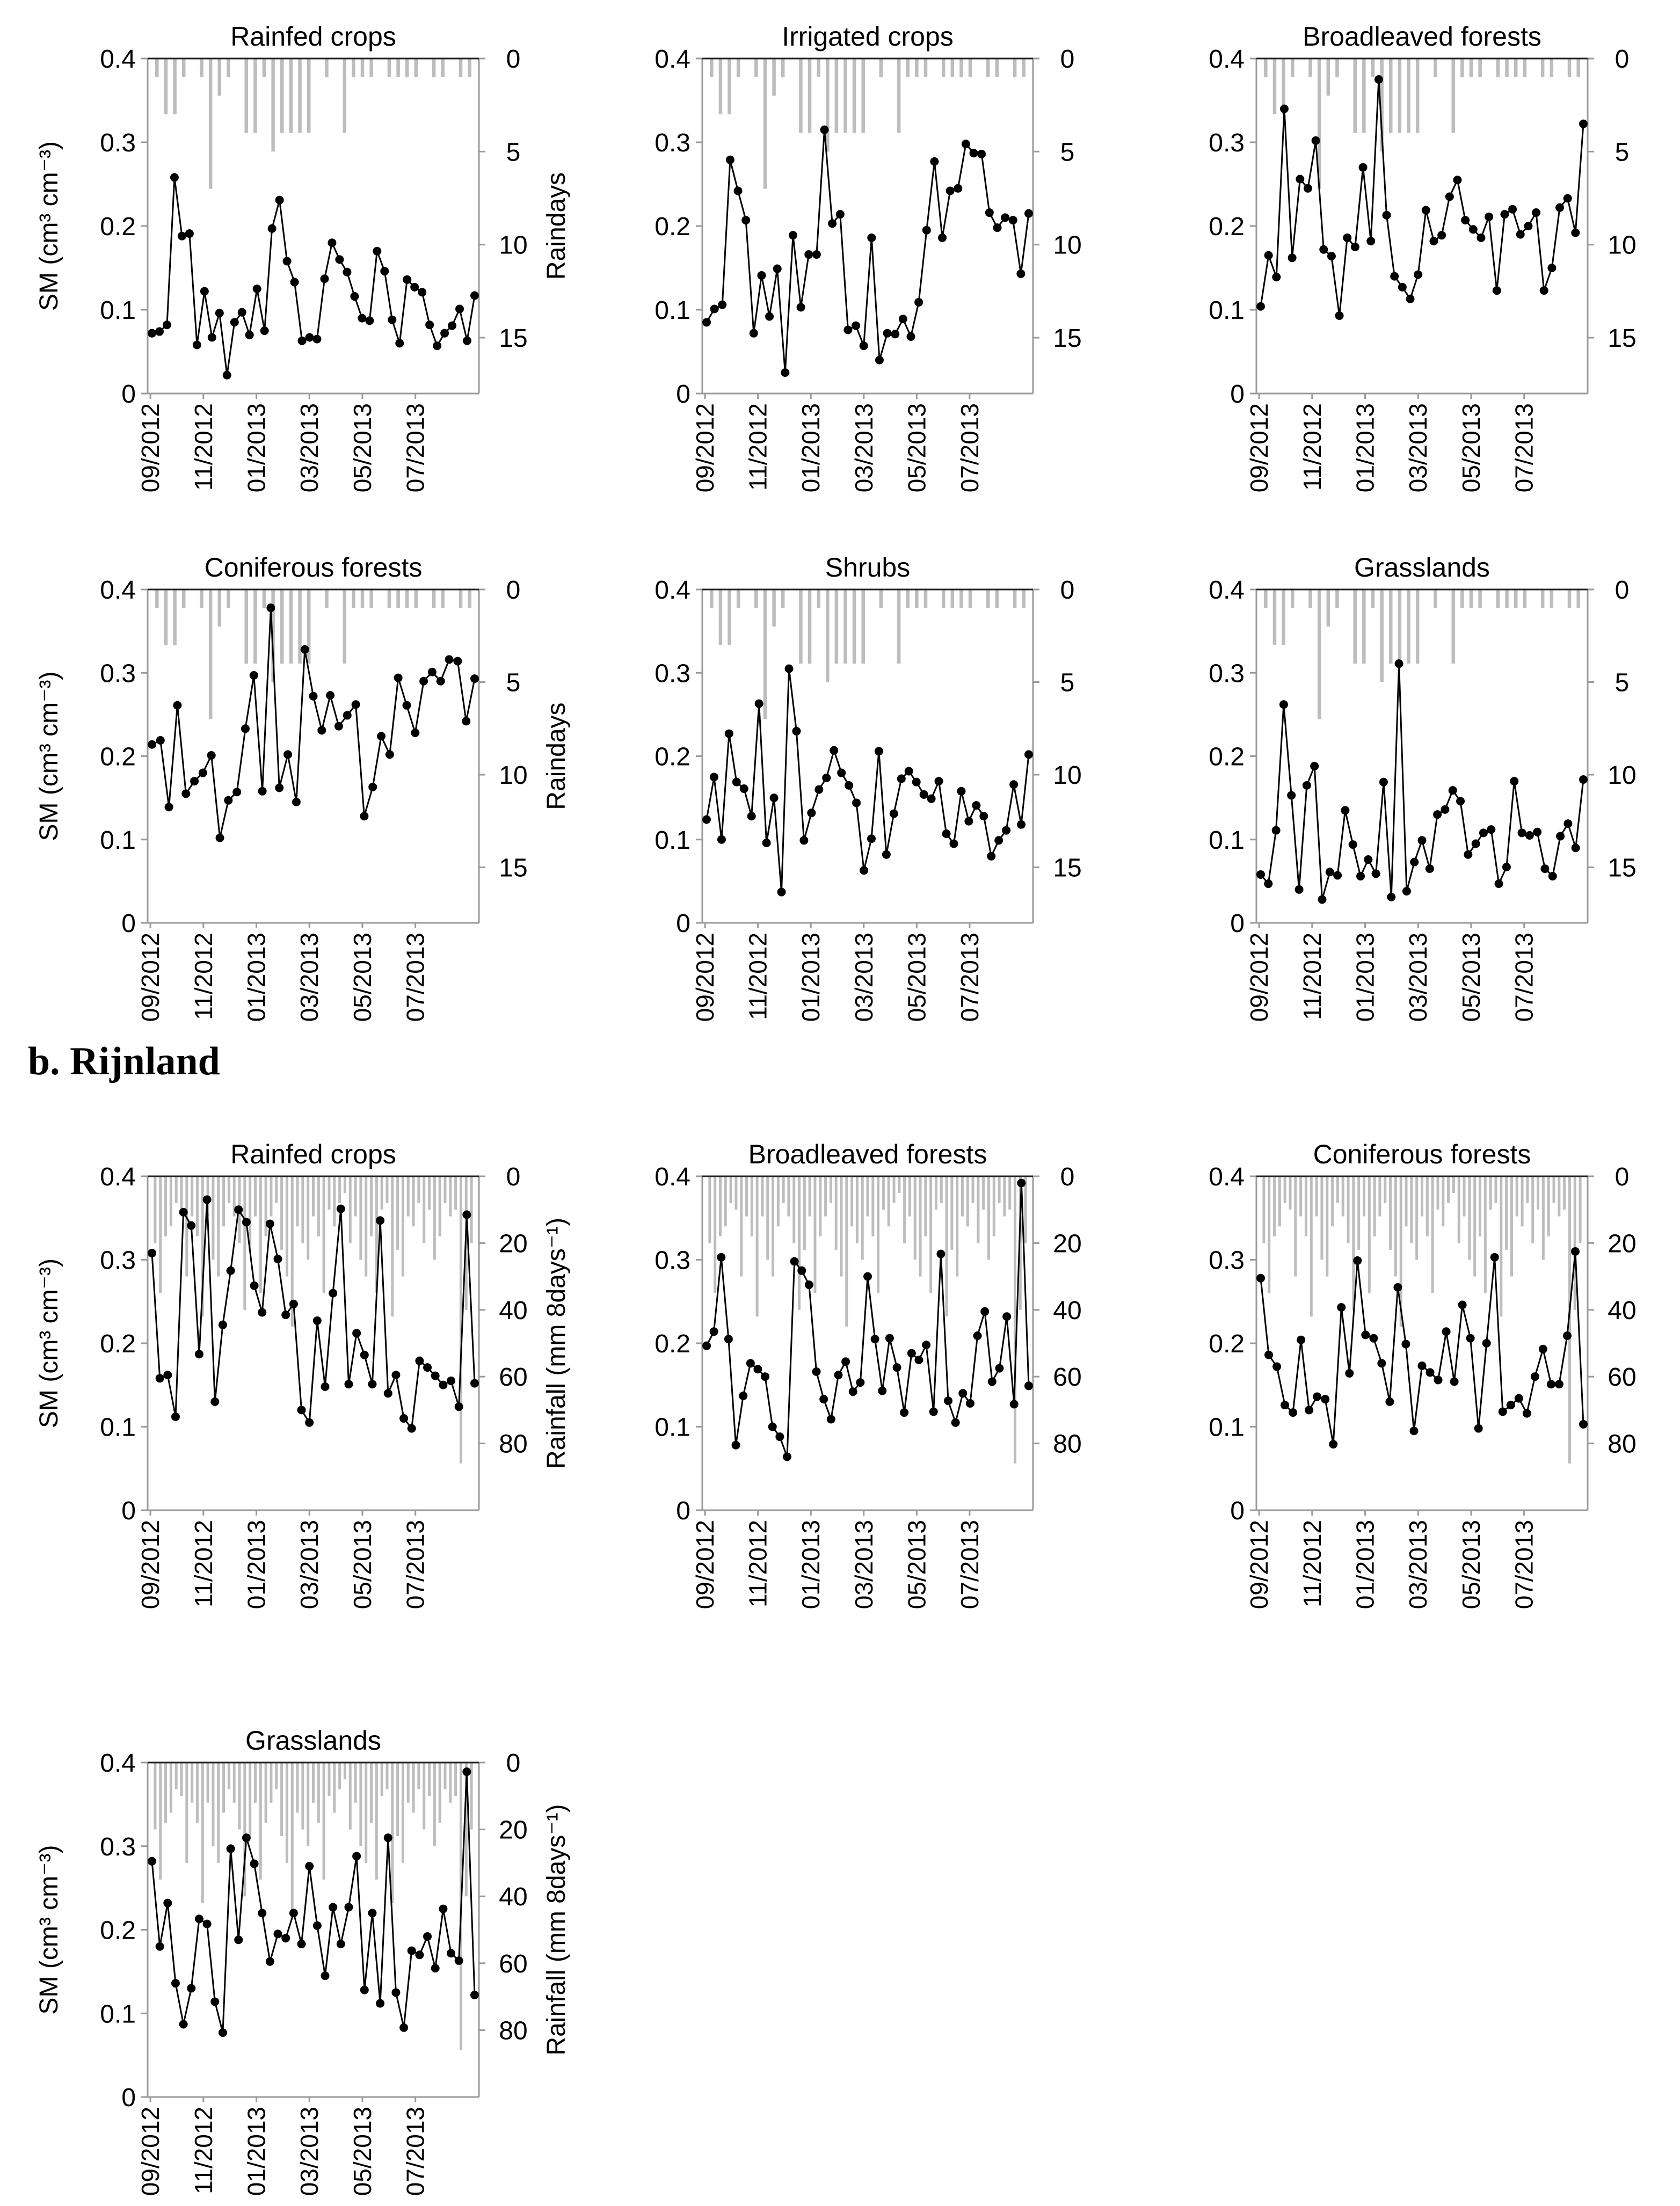  I want to click on x-tick-label: 07/2013, so click(970, 1564).